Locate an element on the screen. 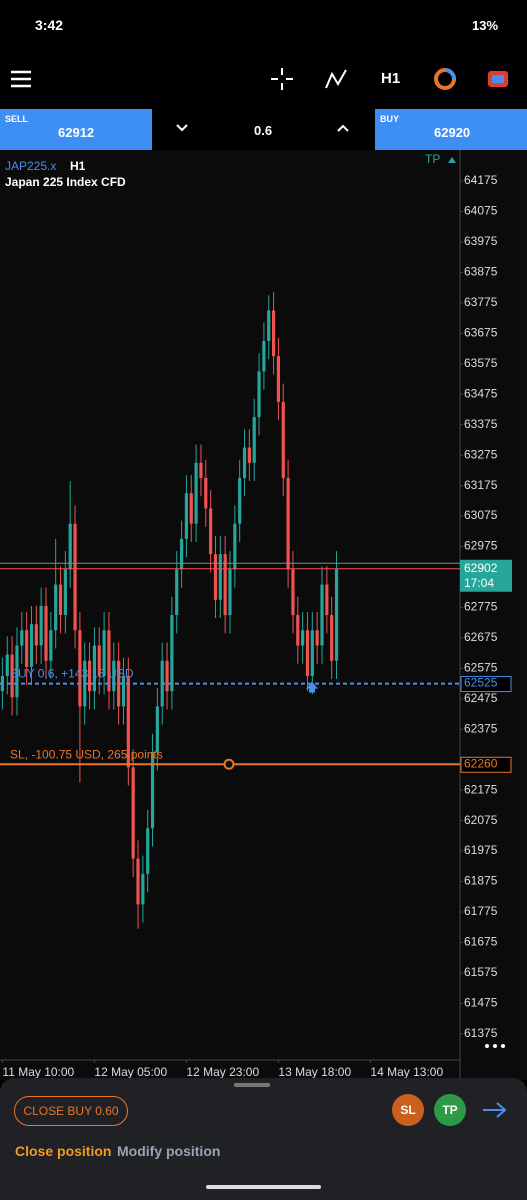  chart-timeframe: H1 is located at coordinates (78, 166).